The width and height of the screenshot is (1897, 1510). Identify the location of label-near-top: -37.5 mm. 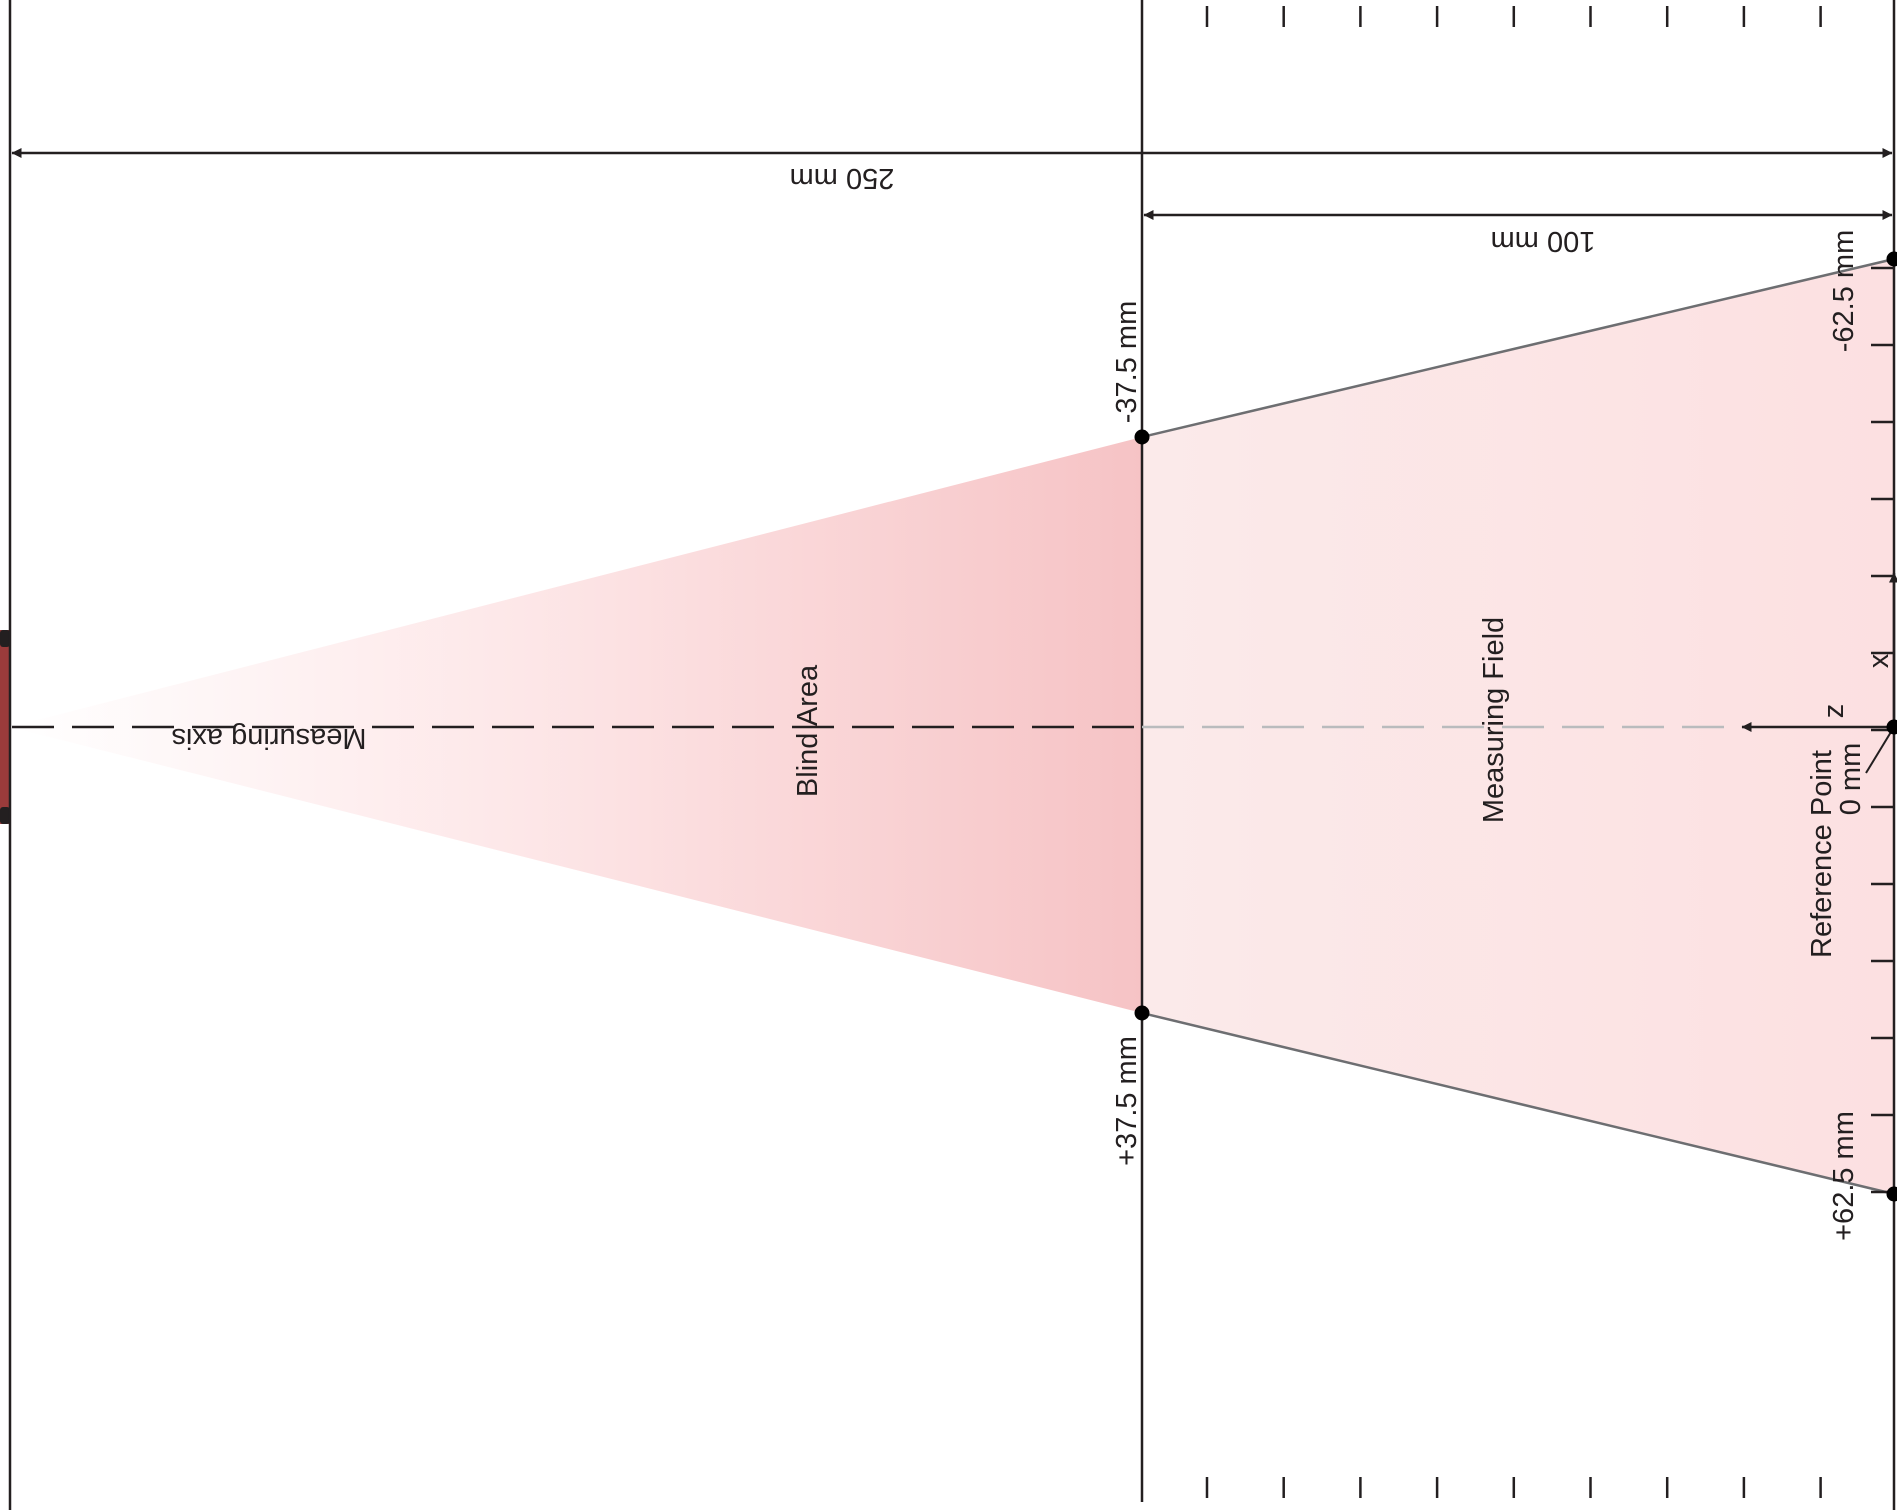
(1127, 362).